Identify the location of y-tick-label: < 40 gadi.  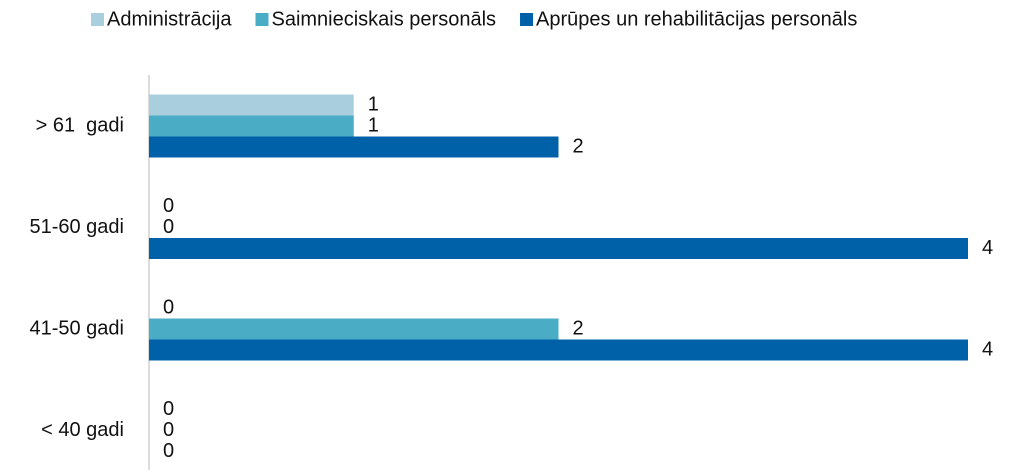
(82, 430).